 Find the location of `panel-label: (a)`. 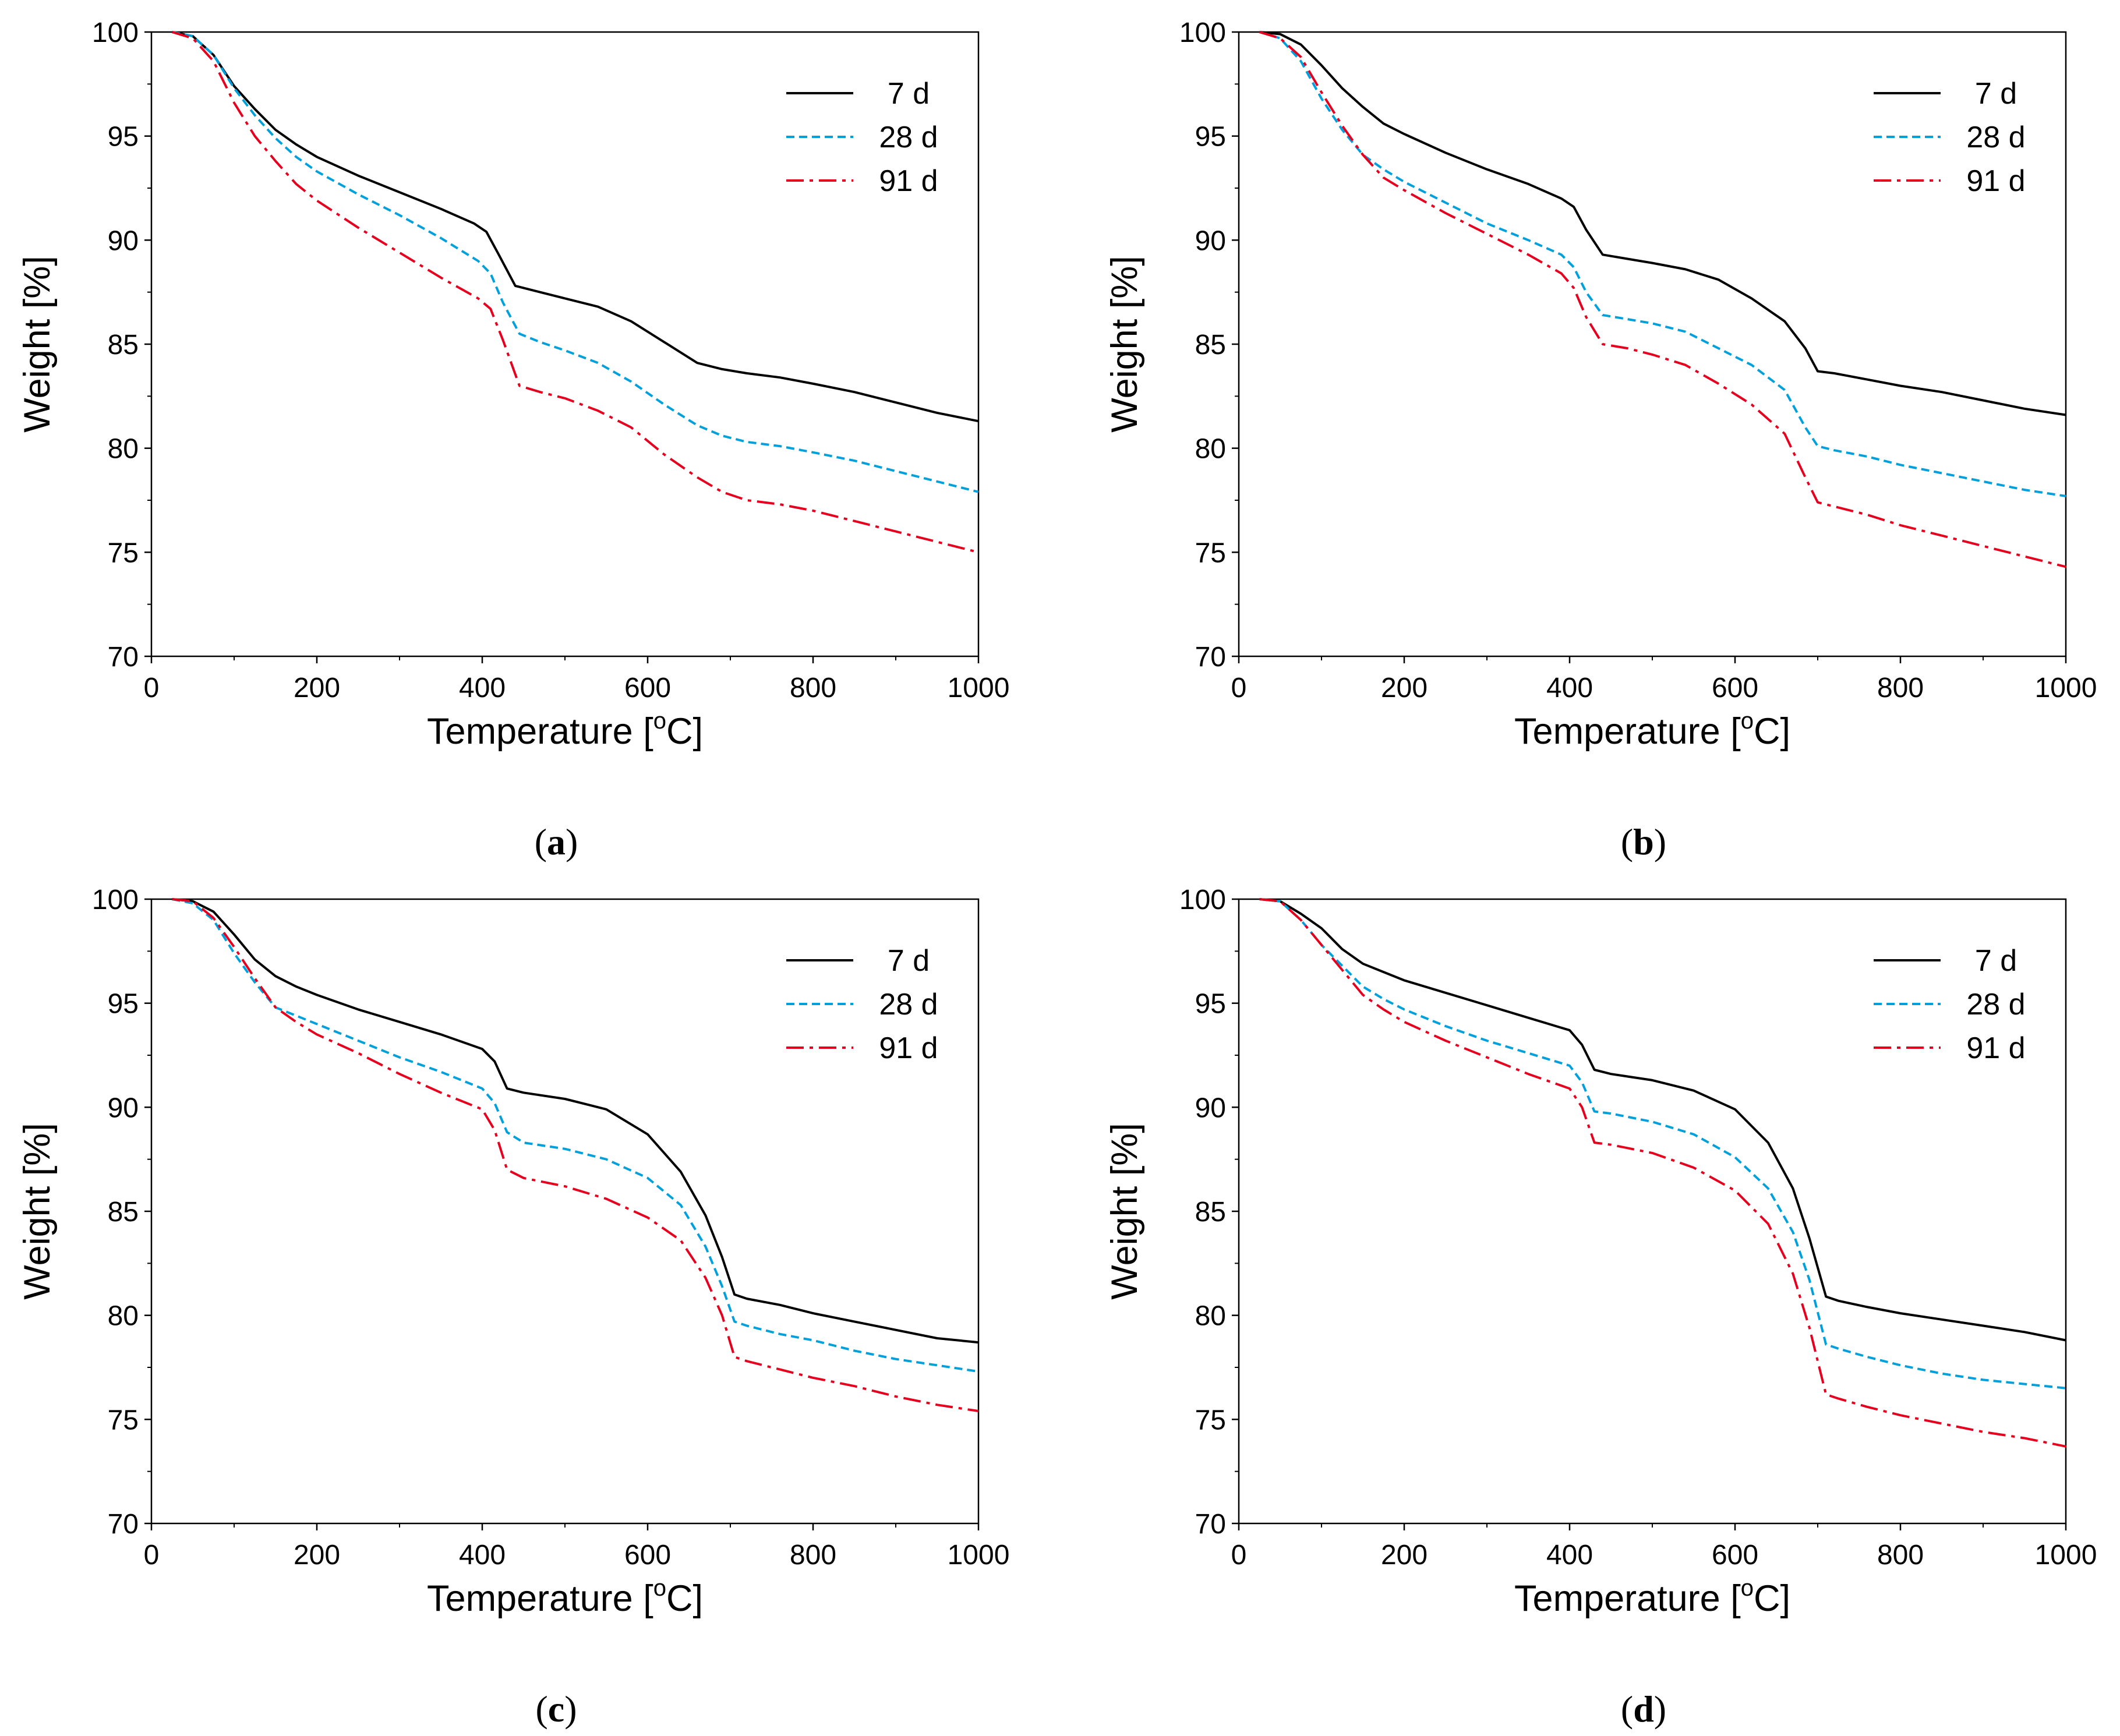

panel-label: (a) is located at coordinates (556, 841).